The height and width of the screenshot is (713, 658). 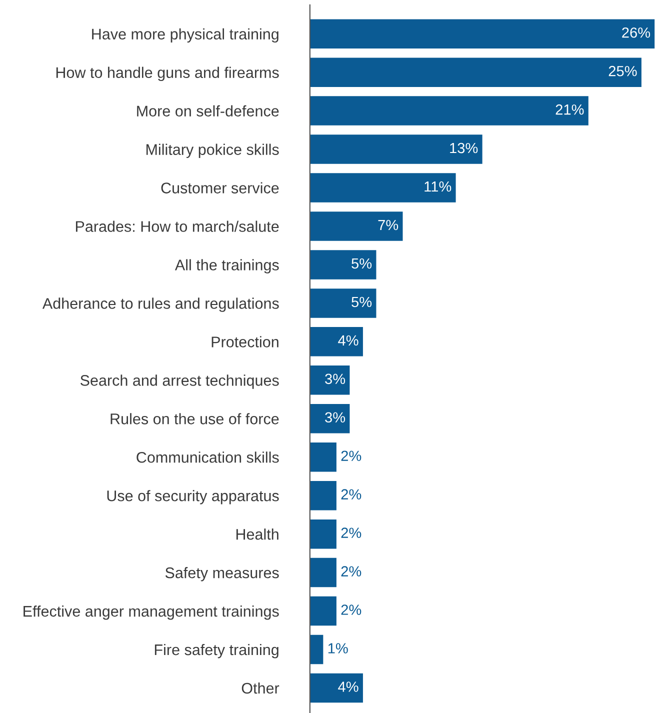 What do you see at coordinates (208, 110) in the screenshot?
I see `y-tick-label: More on self-defence` at bounding box center [208, 110].